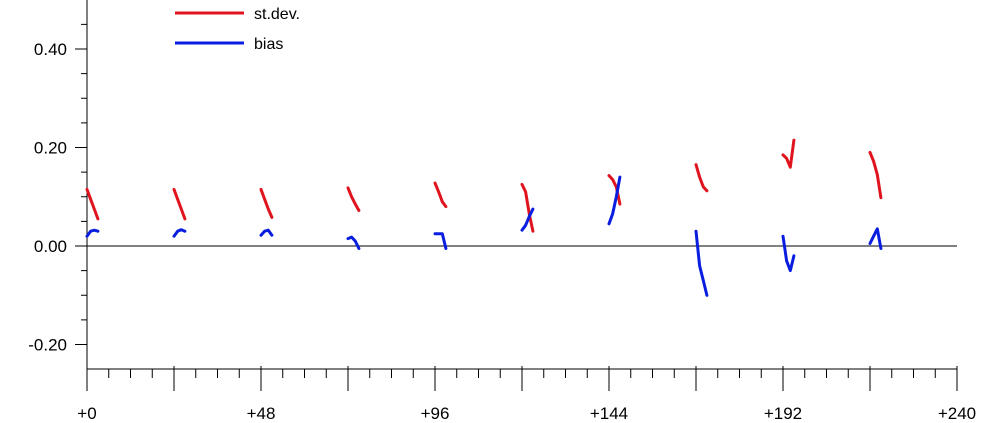 The width and height of the screenshot is (982, 423). I want to click on y-tick-label: 0.20, so click(50, 148).